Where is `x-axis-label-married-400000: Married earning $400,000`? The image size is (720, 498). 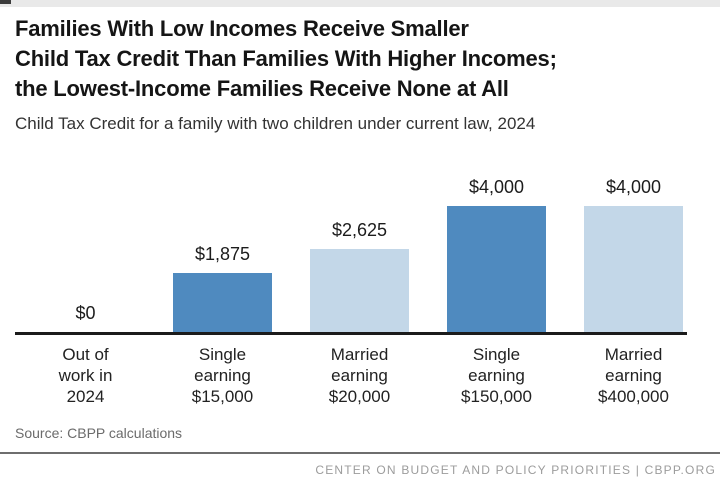 x-axis-label-married-400000: Married earning $400,000 is located at coordinates (633, 375).